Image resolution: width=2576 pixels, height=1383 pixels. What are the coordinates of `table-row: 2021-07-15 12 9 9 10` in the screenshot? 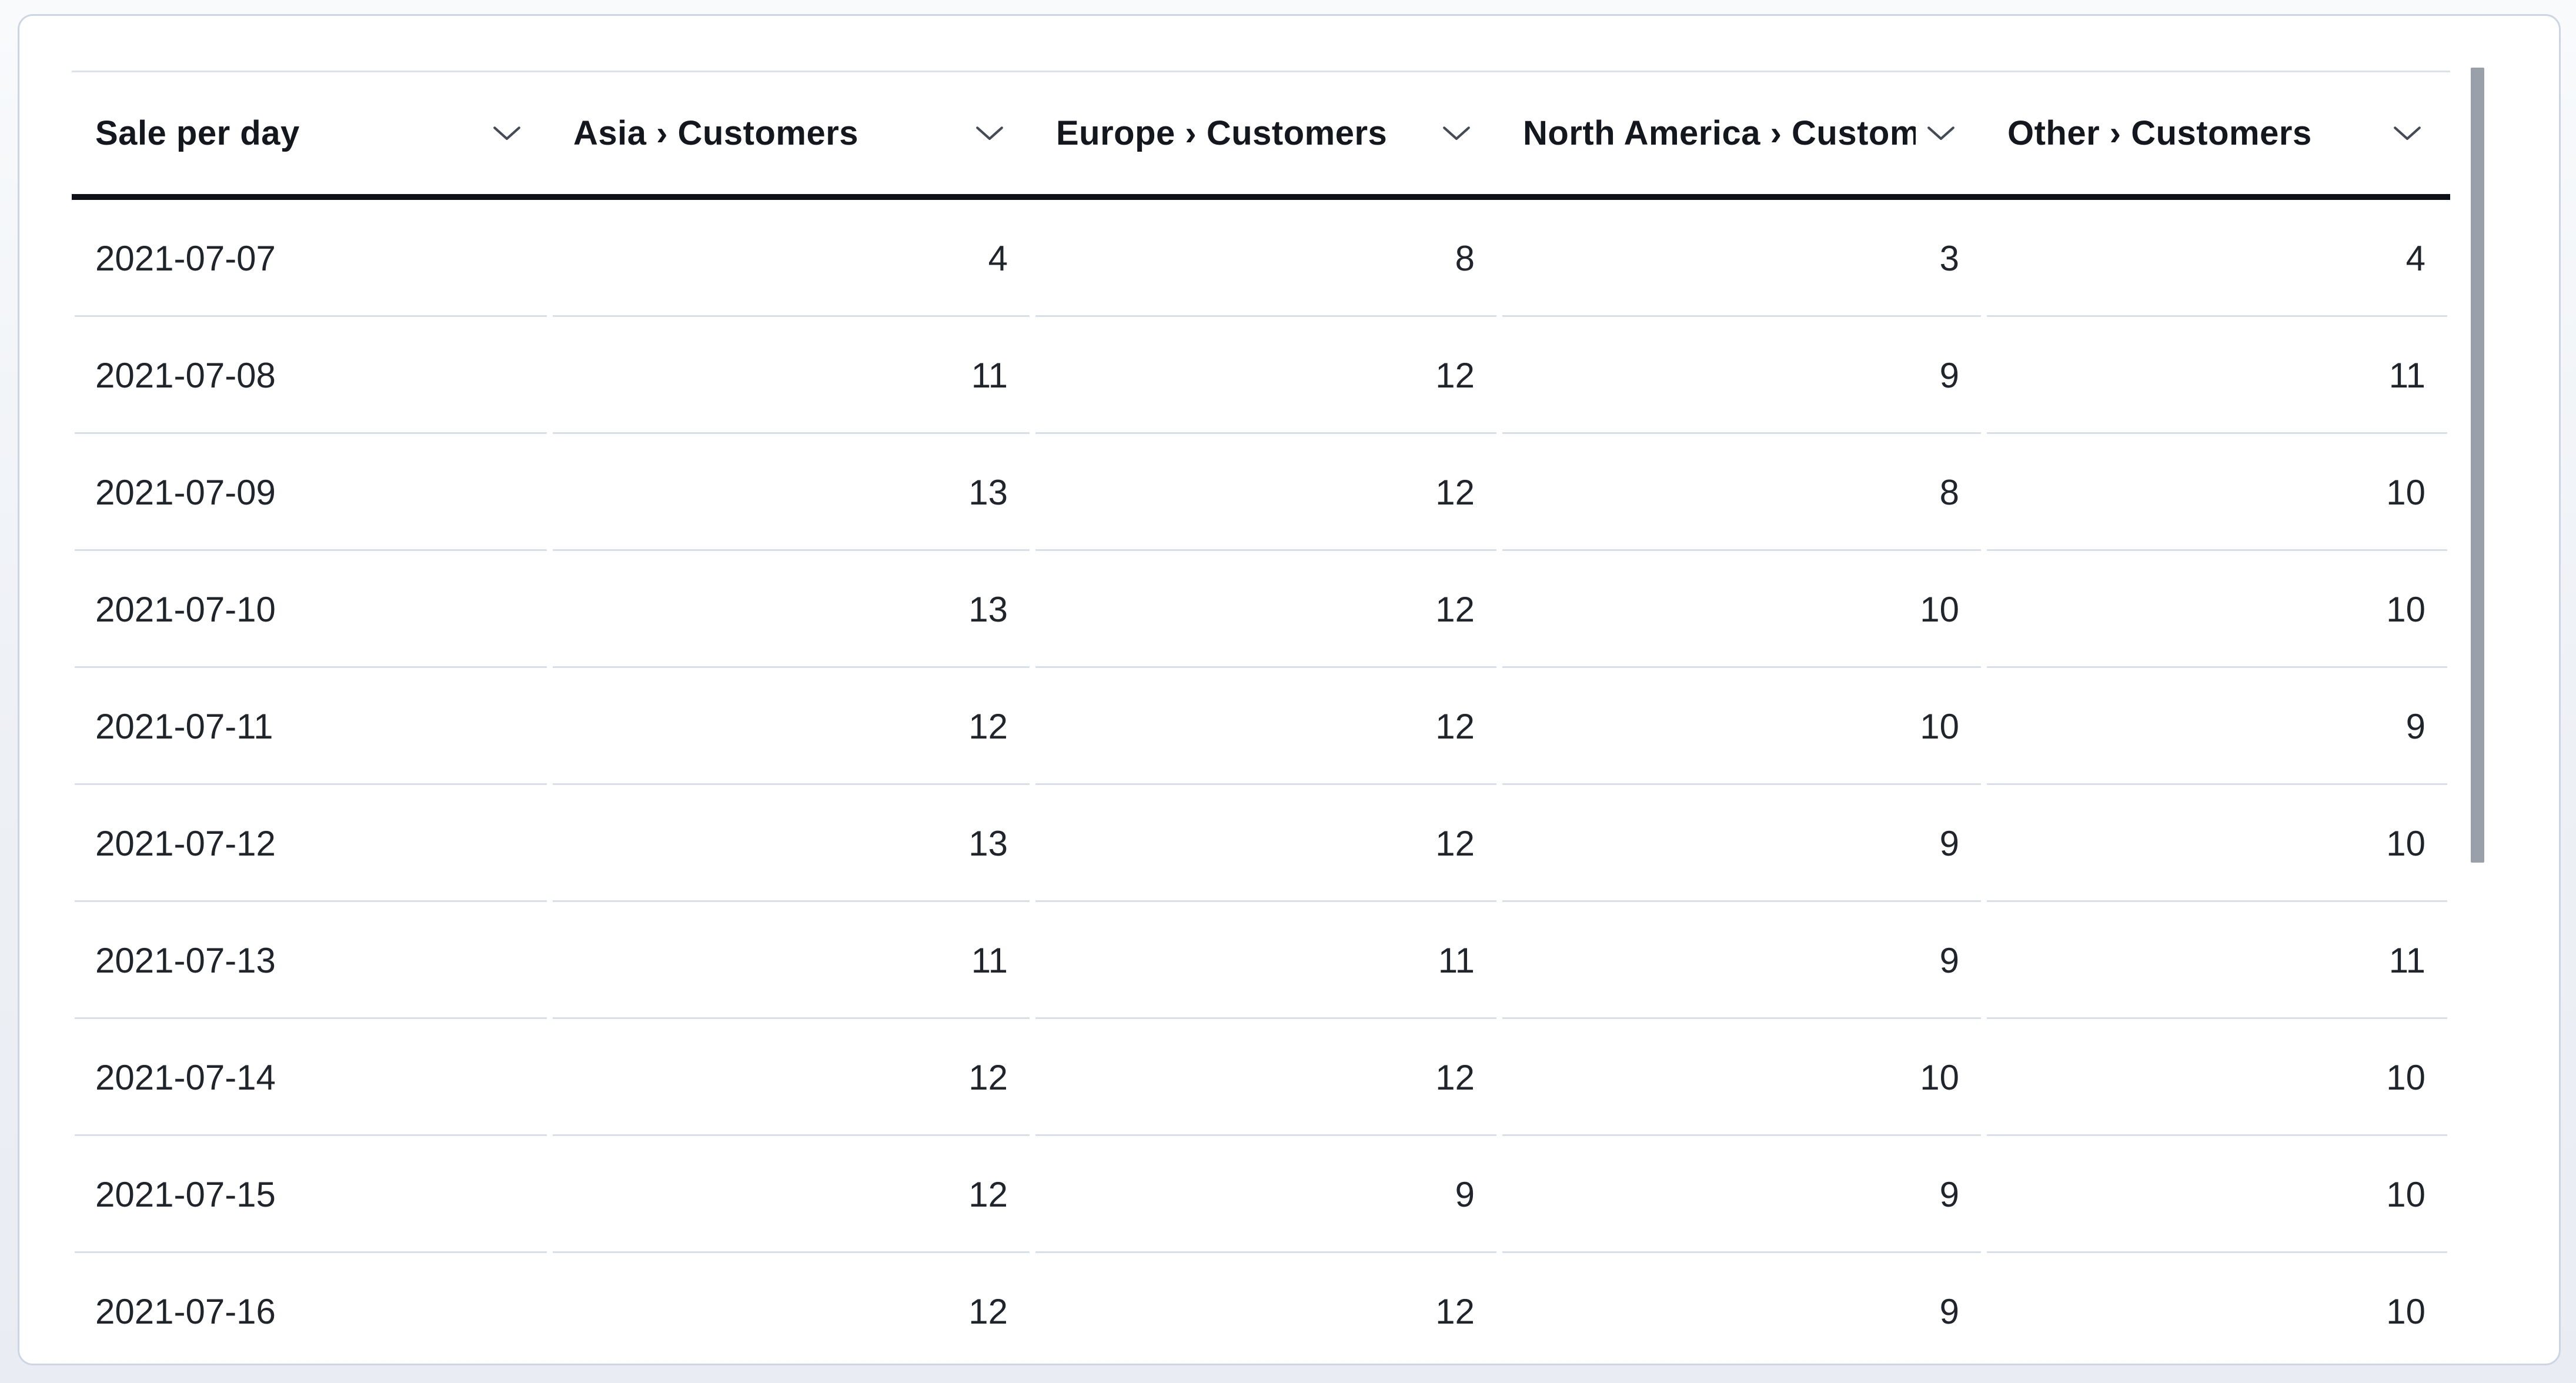 It's located at (1261, 1194).